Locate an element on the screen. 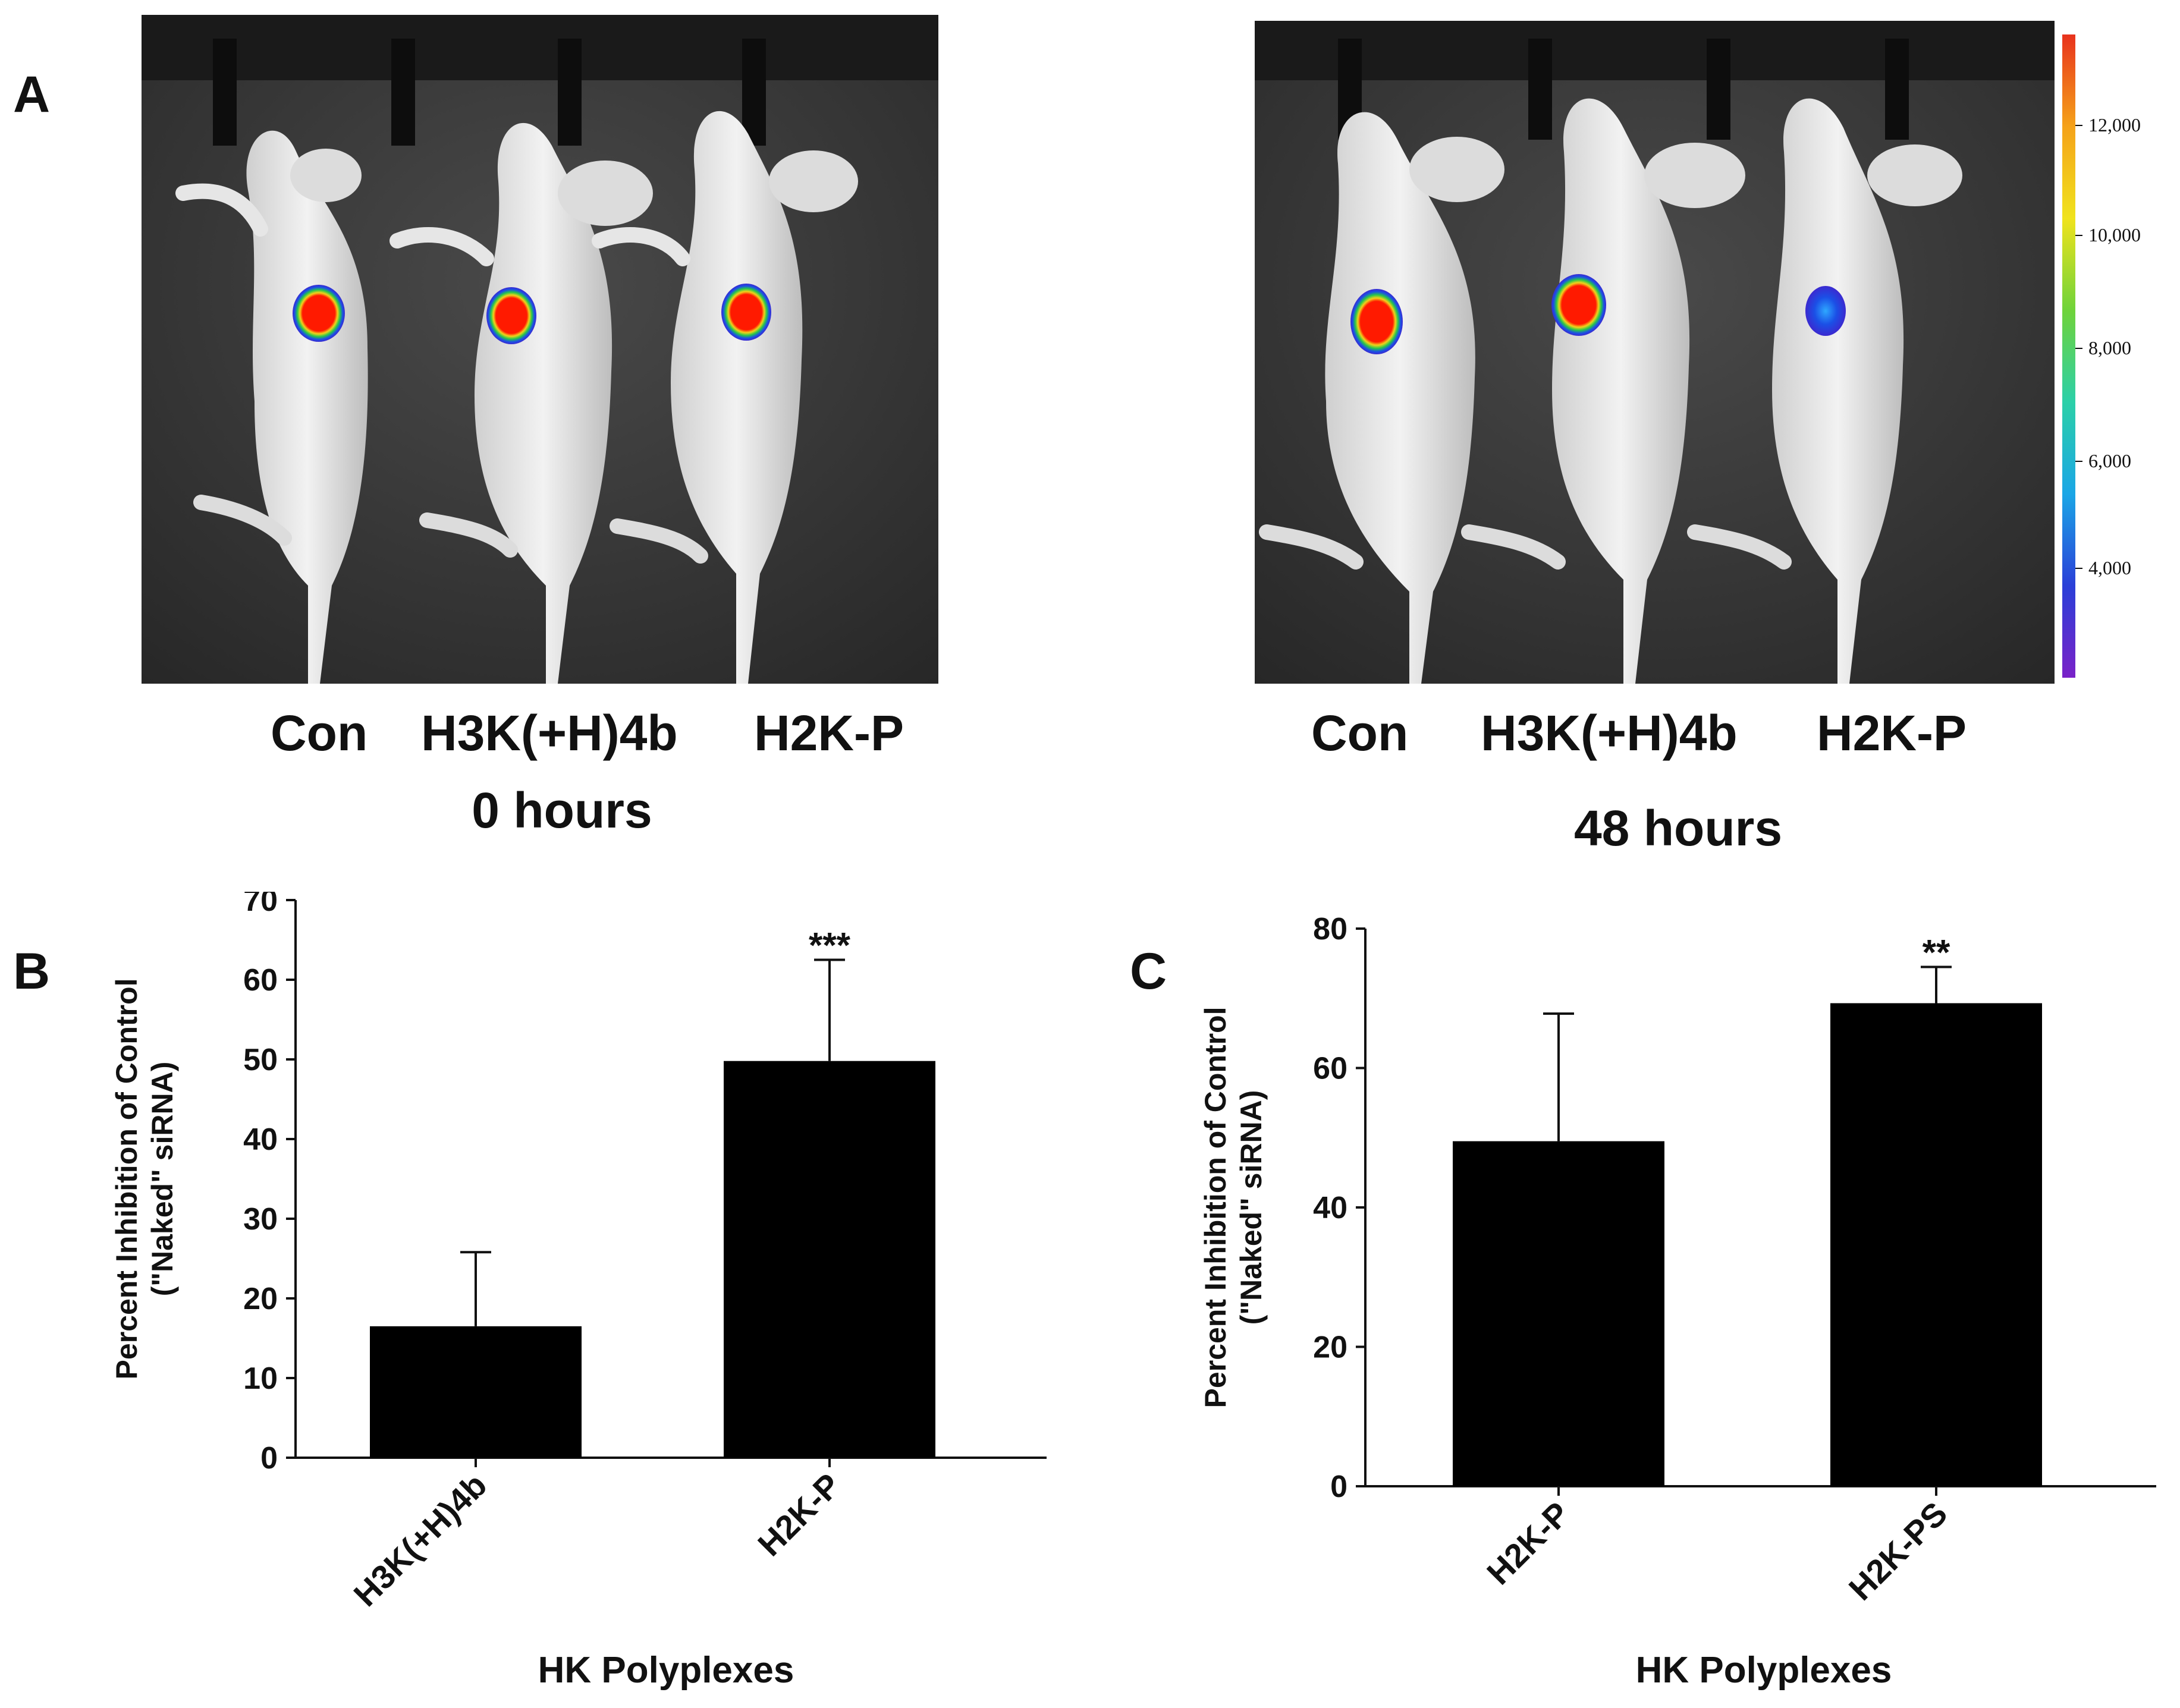  mouse-h2kp-48h is located at coordinates (1825, 391).